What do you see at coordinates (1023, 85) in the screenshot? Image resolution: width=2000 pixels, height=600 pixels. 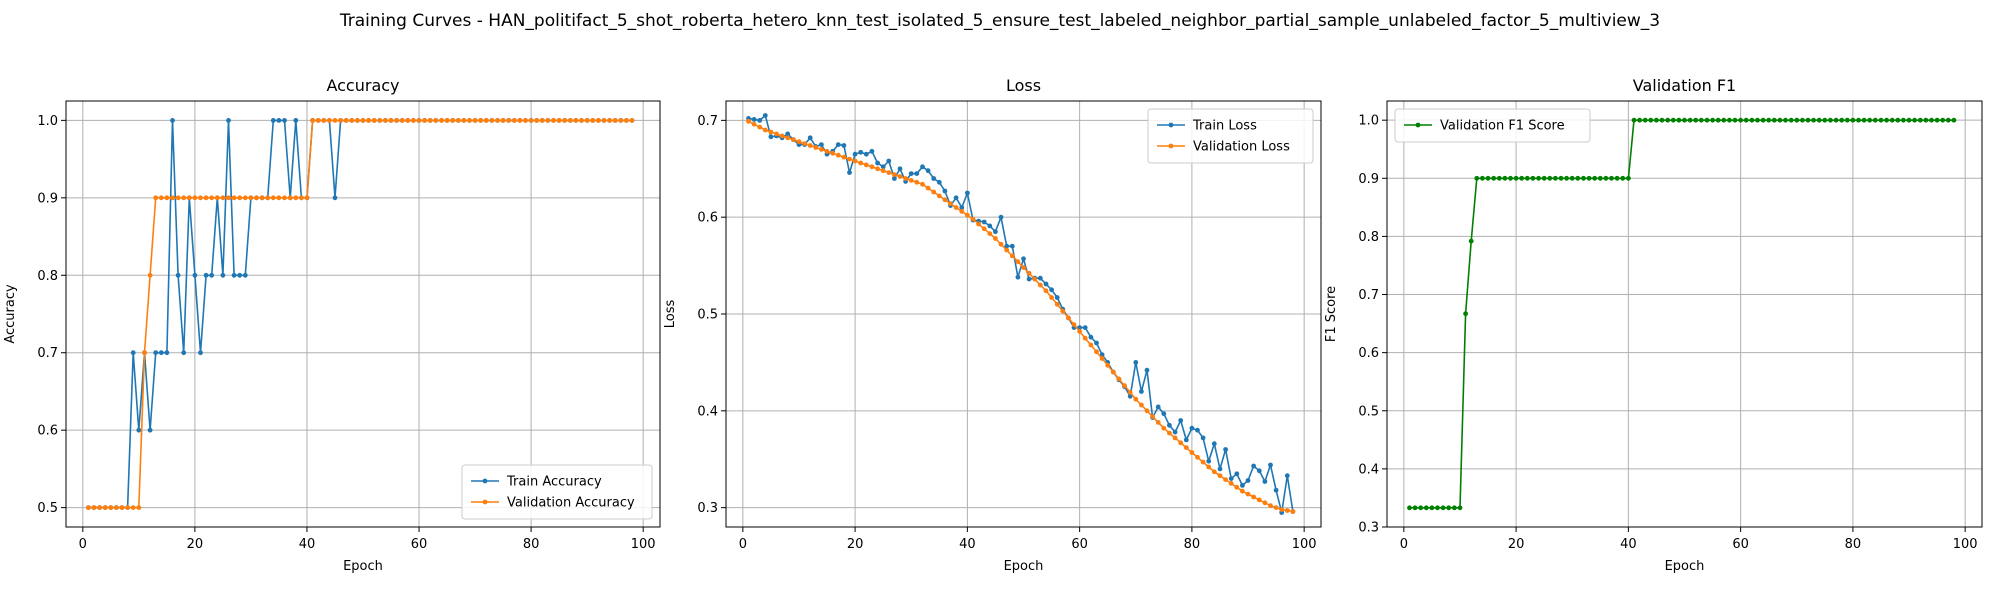 I see `chart-title: Loss` at bounding box center [1023, 85].